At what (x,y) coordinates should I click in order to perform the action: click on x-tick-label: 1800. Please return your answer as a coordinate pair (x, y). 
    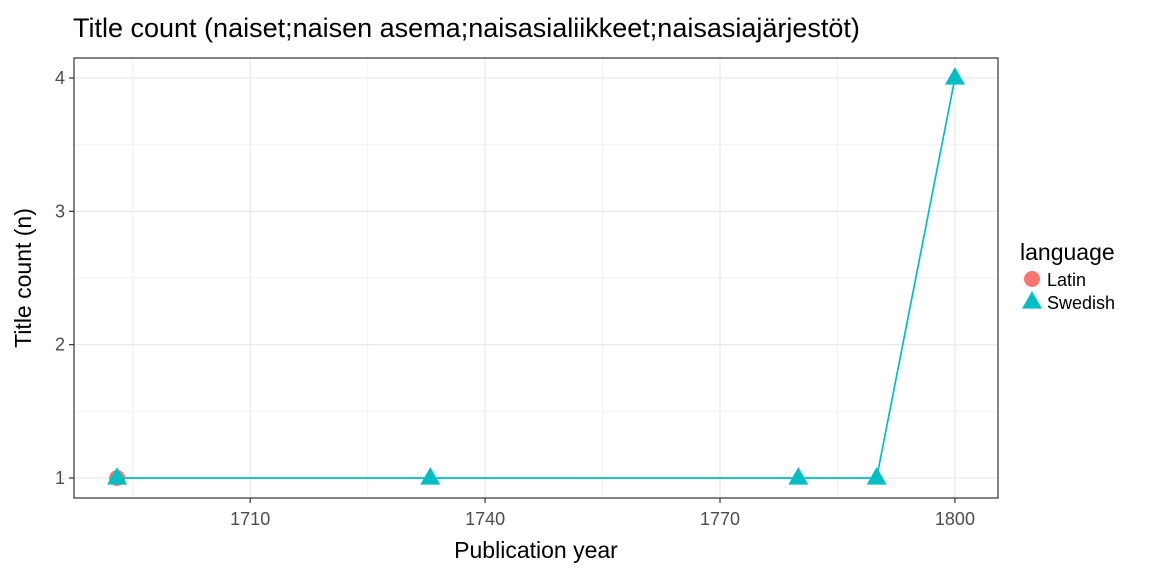
    Looking at the image, I should click on (955, 519).